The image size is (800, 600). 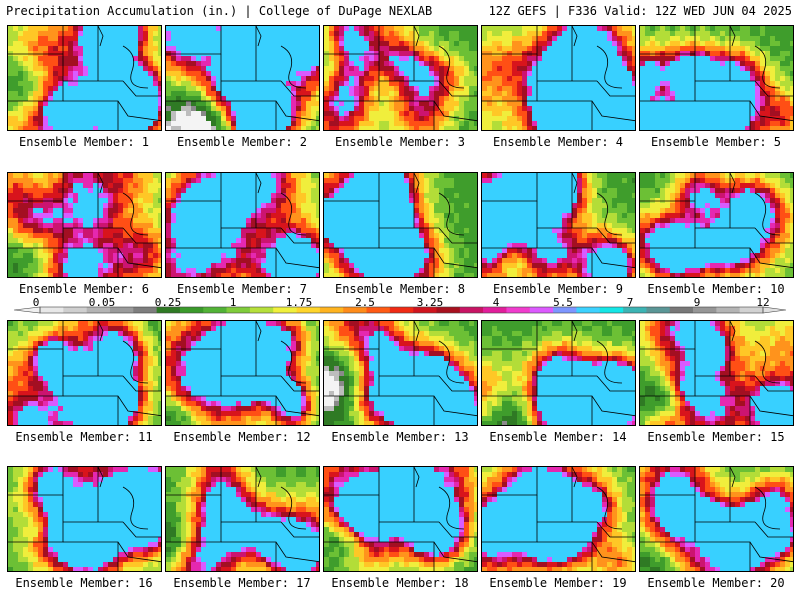 I want to click on colorbar-tick-label: 1, so click(x=233, y=302).